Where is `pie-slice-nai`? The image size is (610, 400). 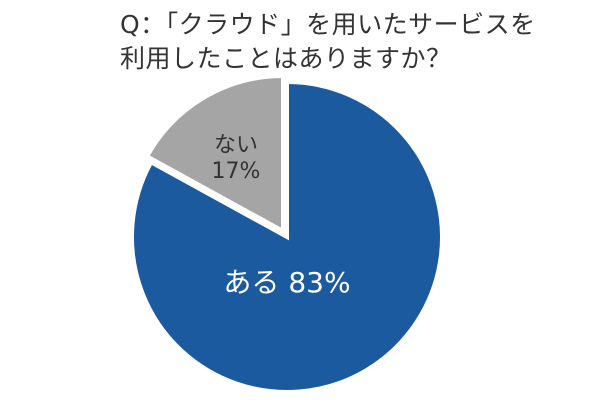
pie-slice-nai is located at coordinates (214, 154).